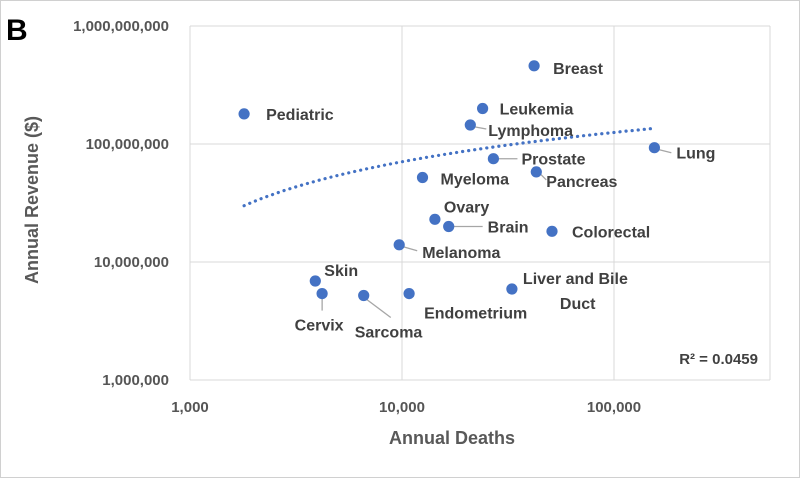  What do you see at coordinates (493, 159) in the screenshot?
I see `point-prostate` at bounding box center [493, 159].